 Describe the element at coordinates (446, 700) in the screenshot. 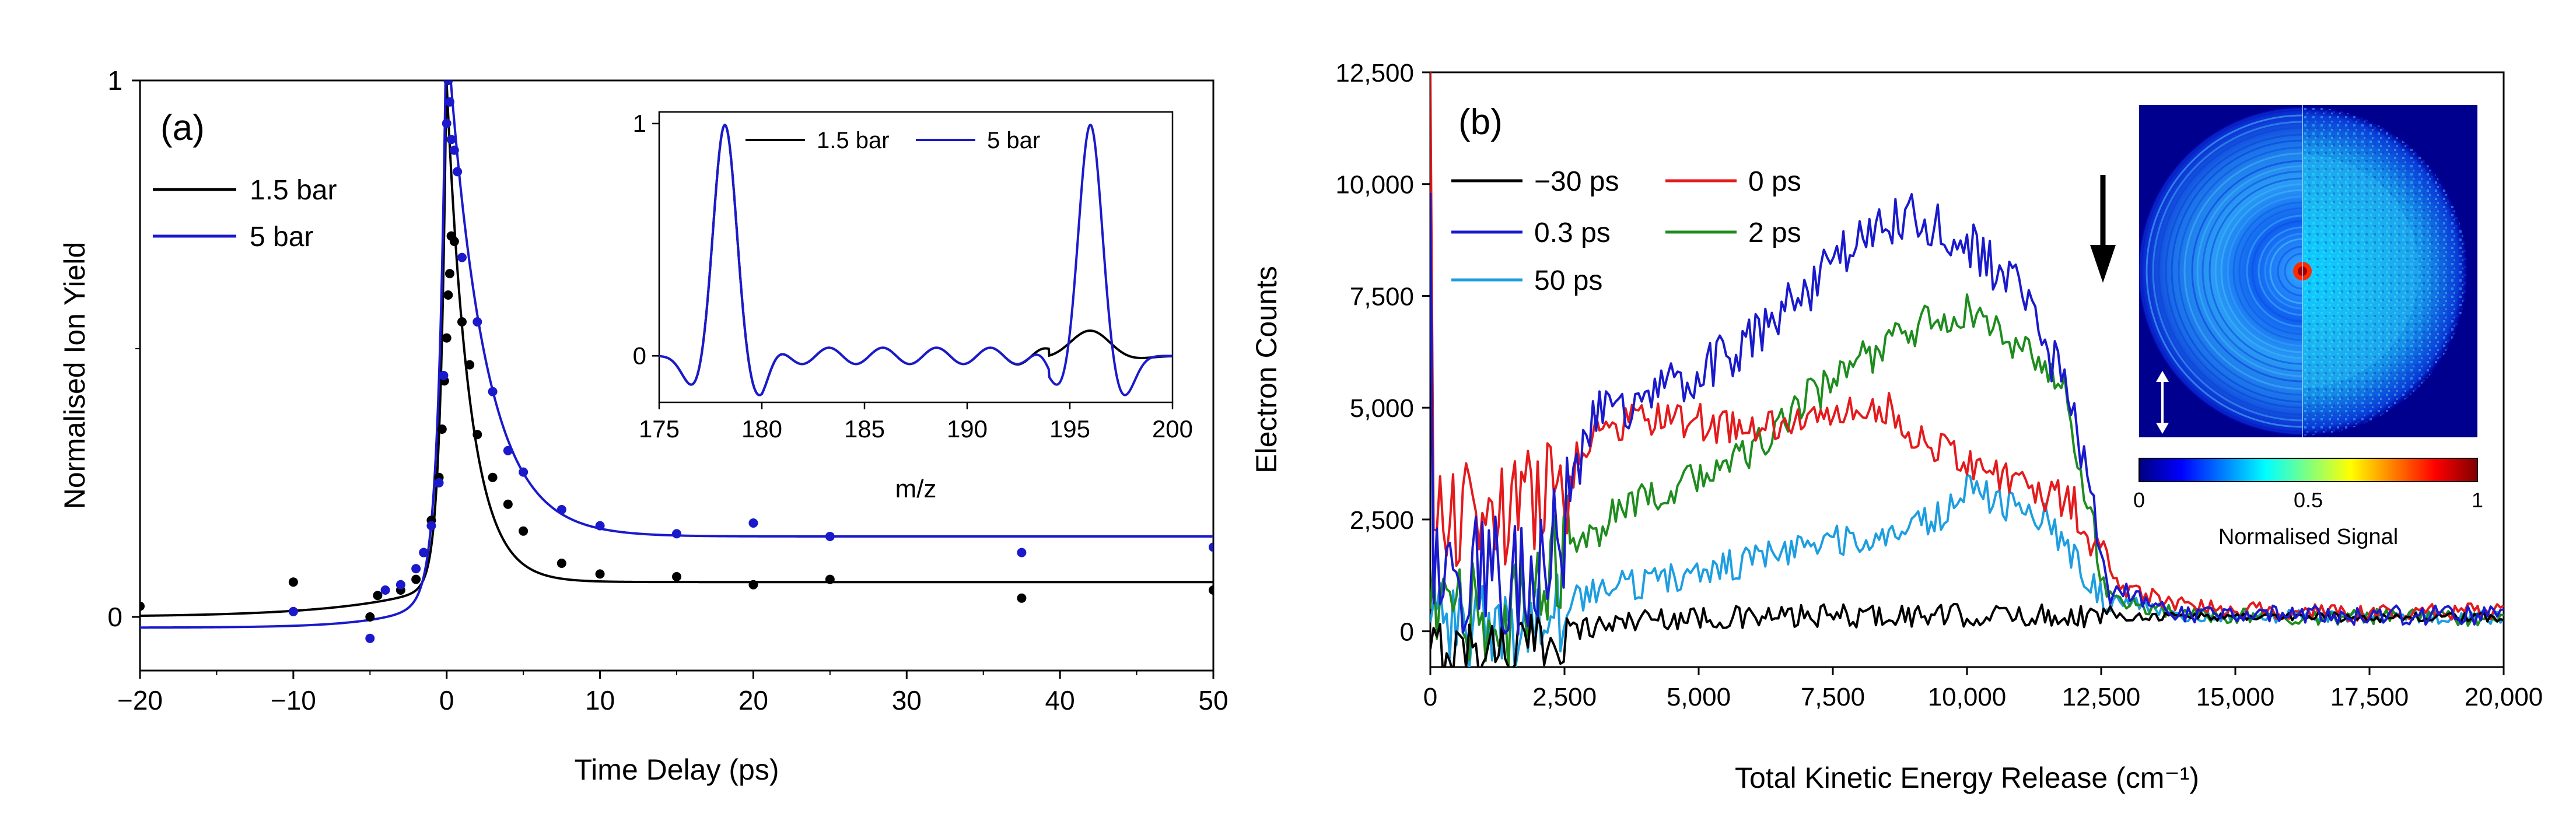

I see `panel-a-x-tick-label: 0` at that location.